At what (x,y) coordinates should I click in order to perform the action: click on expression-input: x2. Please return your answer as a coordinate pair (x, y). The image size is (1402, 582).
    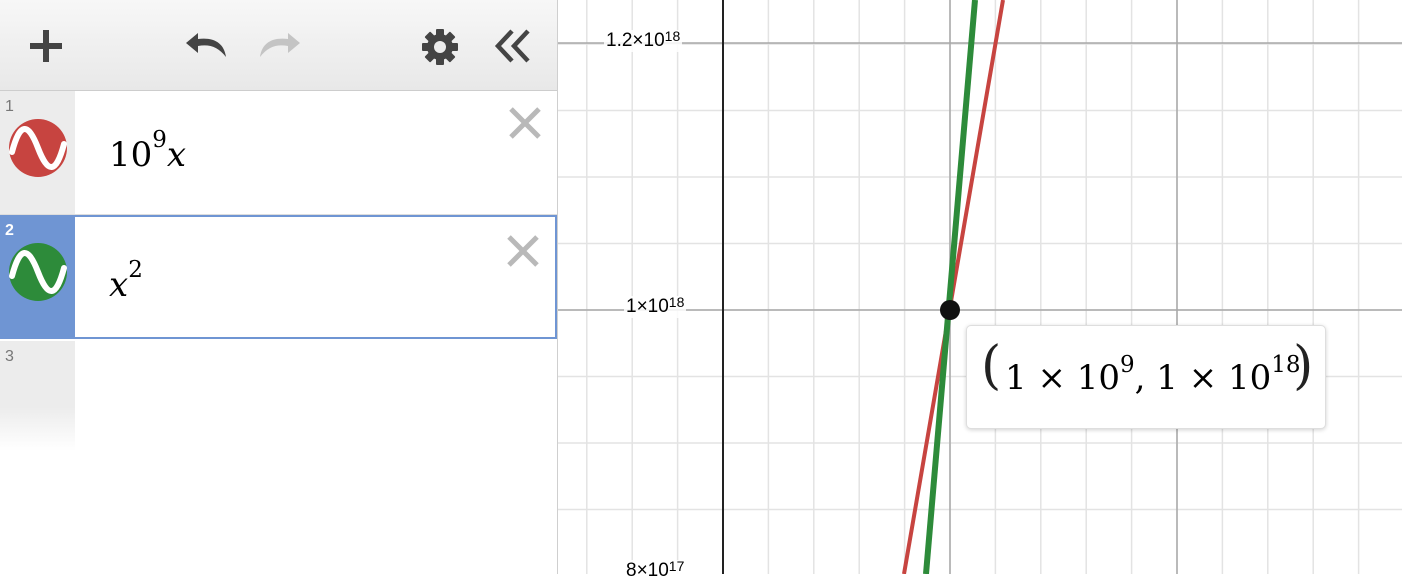
    Looking at the image, I should click on (316, 277).